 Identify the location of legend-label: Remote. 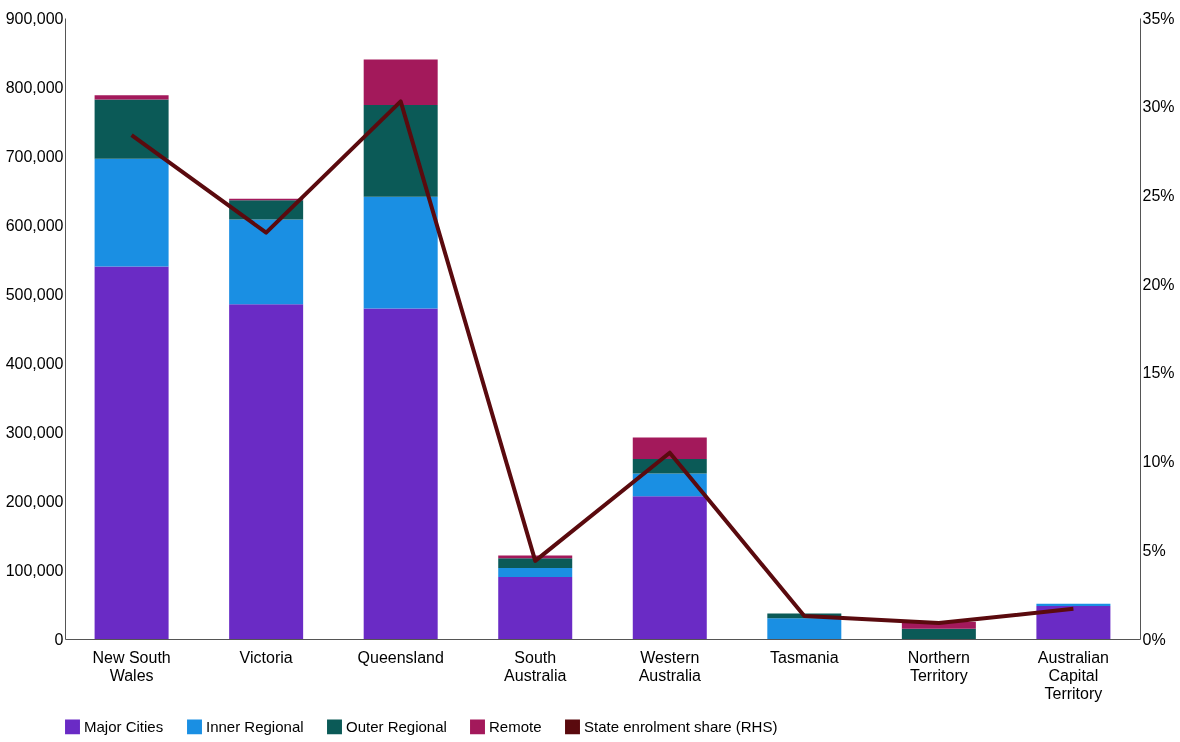
(515, 726).